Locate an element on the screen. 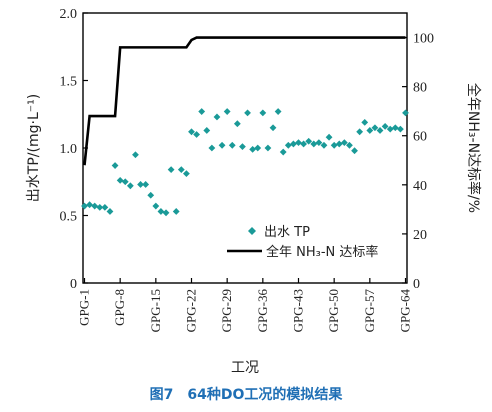 The image size is (492, 412). x-tick-label: GPG-50 is located at coordinates (333, 310).